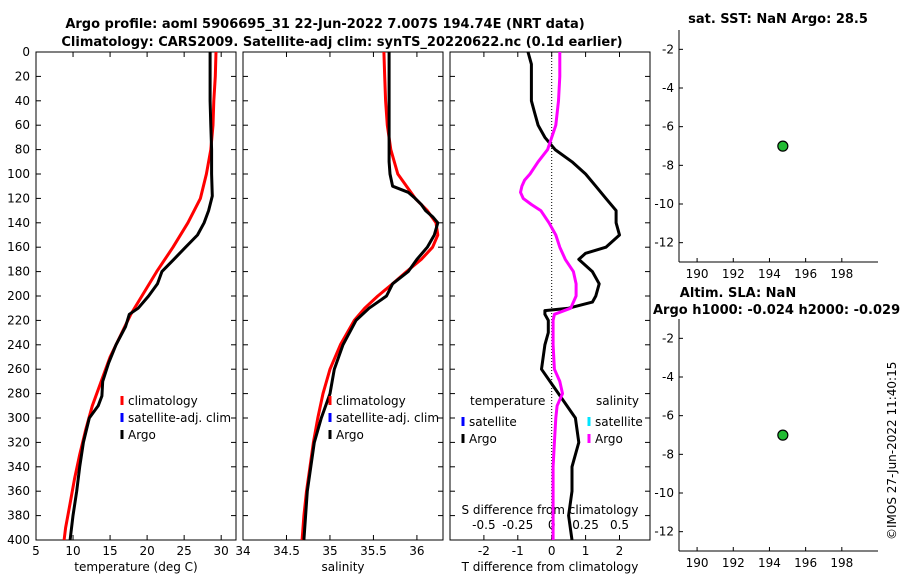 The width and height of the screenshot is (900, 580). What do you see at coordinates (184, 551) in the screenshot?
I see `temperature-xtick-label: 25` at bounding box center [184, 551].